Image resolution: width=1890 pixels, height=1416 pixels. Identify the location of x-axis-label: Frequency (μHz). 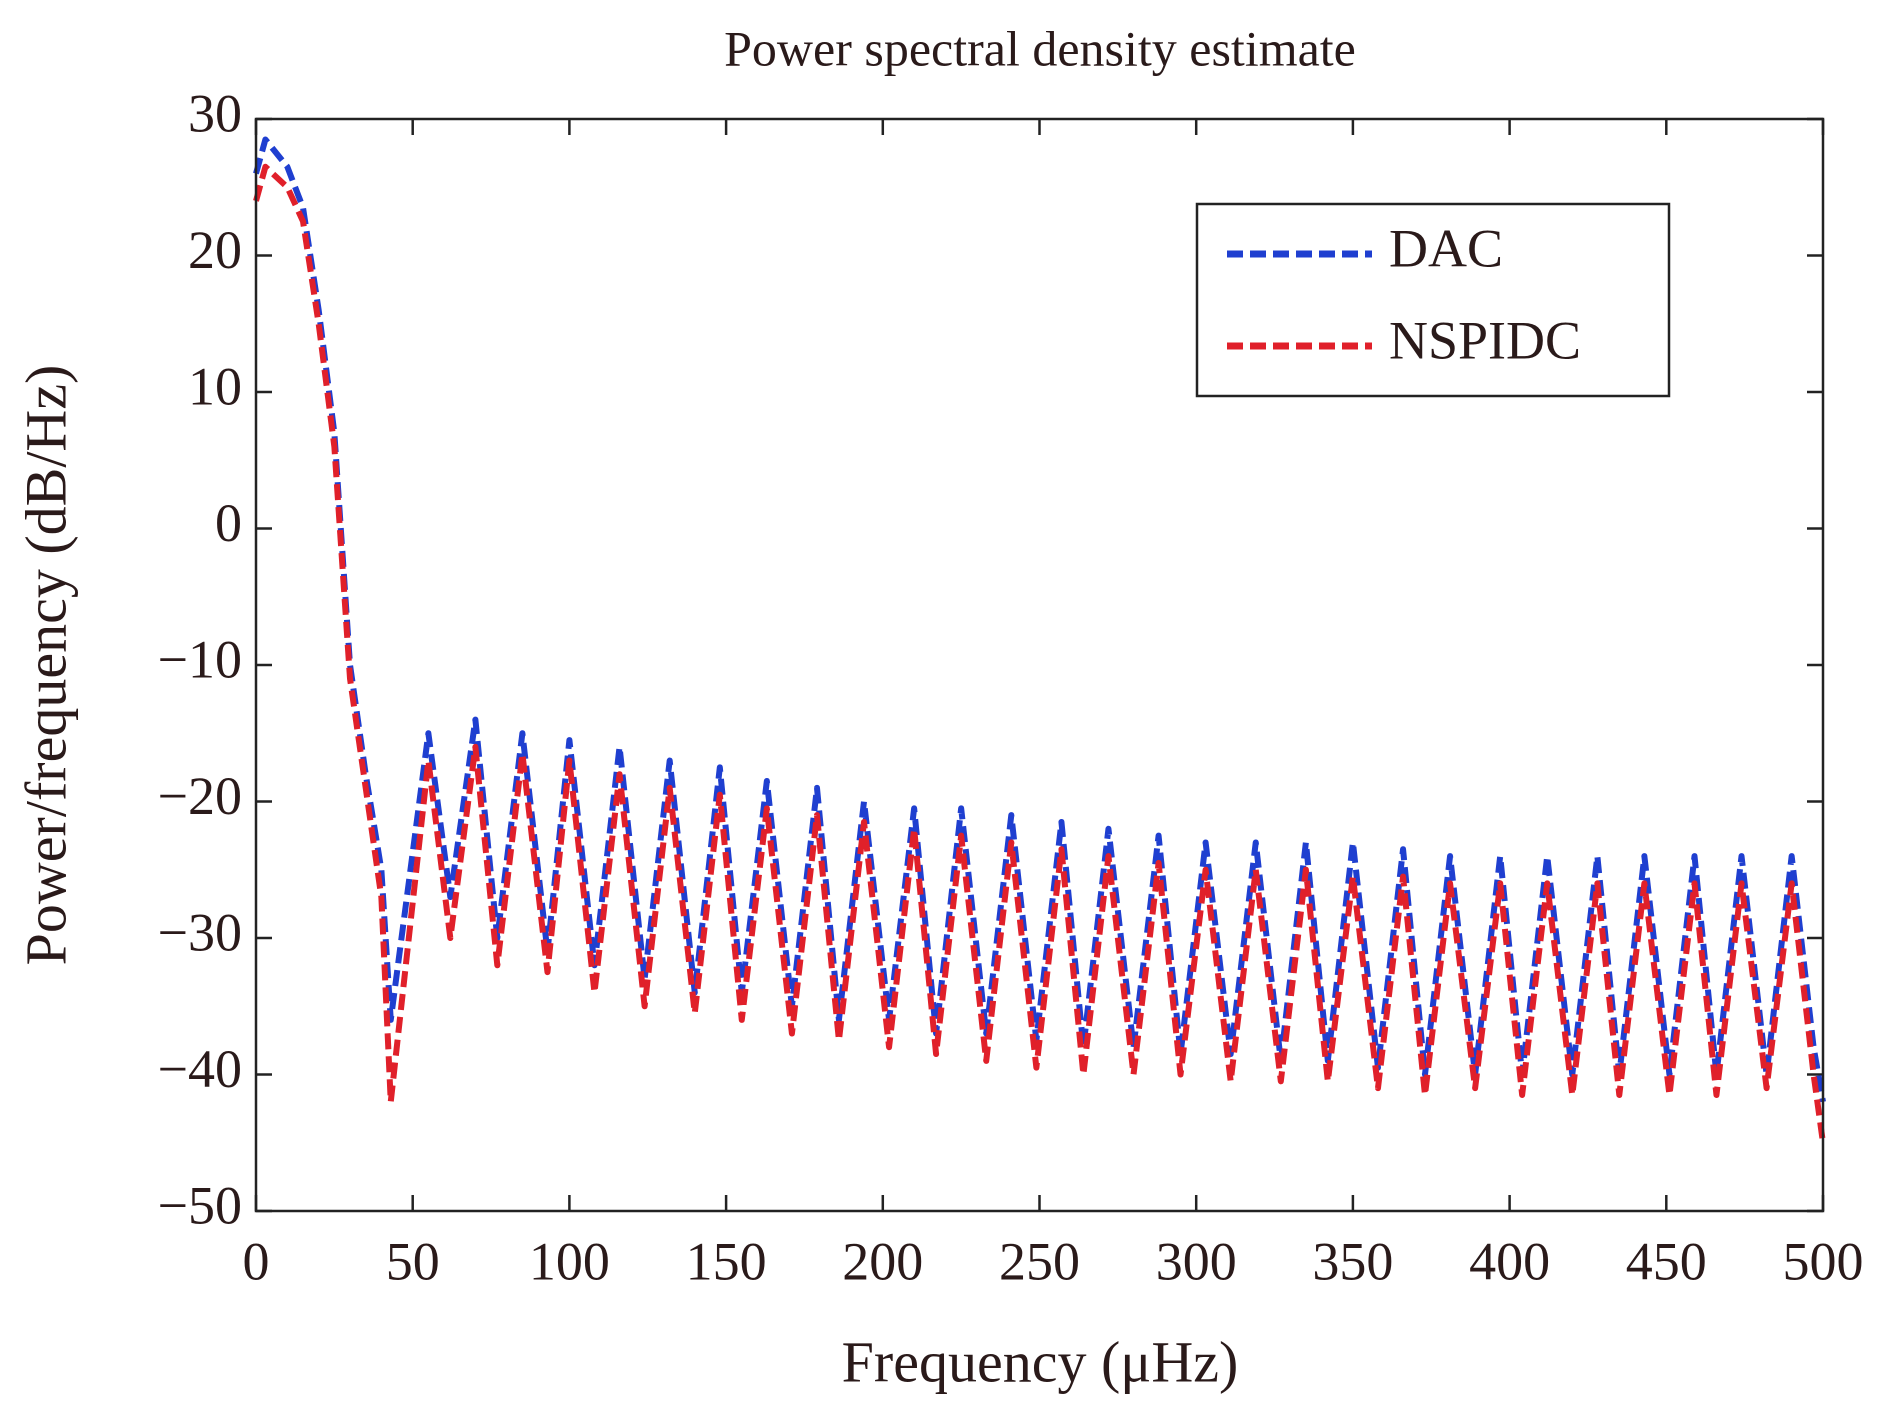
(1040, 1361).